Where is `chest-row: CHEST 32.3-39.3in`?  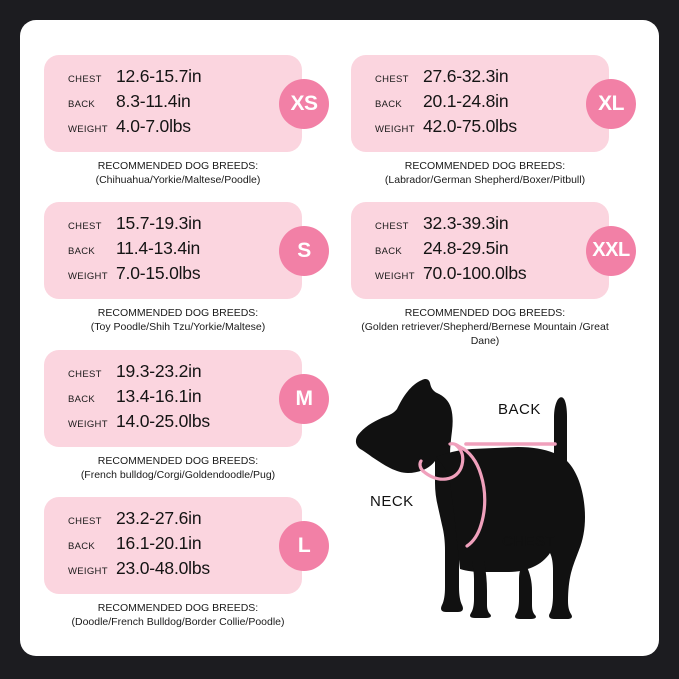 chest-row: CHEST 32.3-39.3in is located at coordinates (480, 225).